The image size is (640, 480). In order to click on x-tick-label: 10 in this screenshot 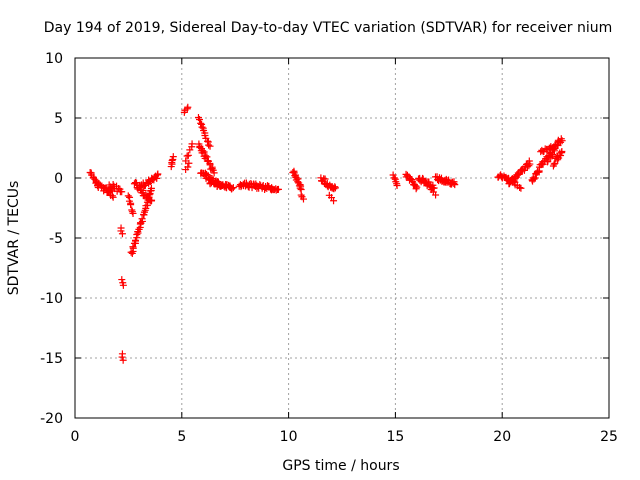, I will do `click(289, 437)`.